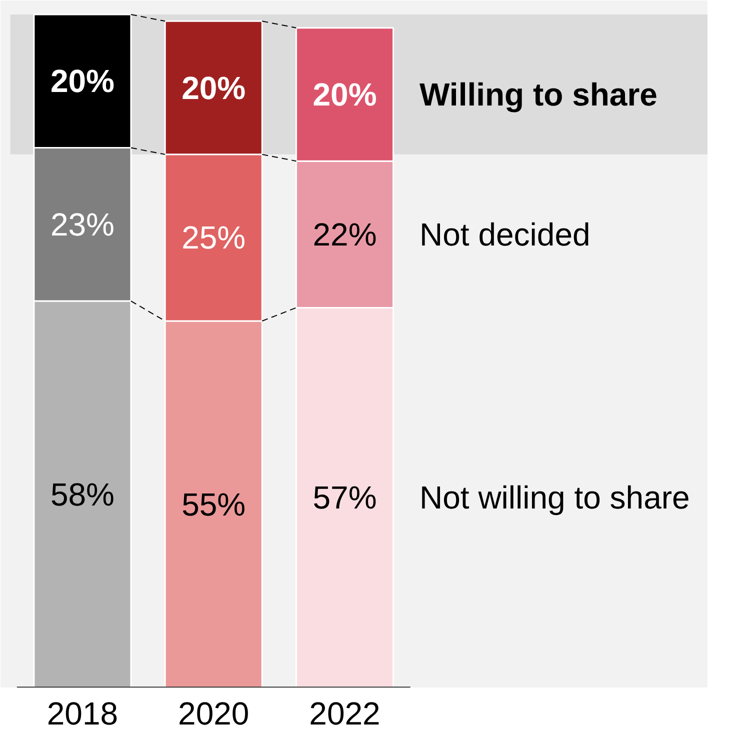 The height and width of the screenshot is (735, 743). Describe the element at coordinates (539, 94) in the screenshot. I see `series-label: Willing to share` at that location.